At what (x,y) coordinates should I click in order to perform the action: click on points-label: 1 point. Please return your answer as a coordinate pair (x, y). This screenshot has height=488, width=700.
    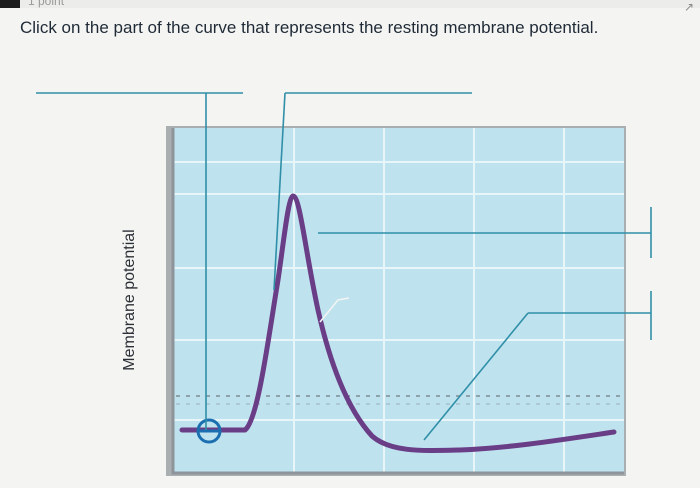
    Looking at the image, I should click on (46, 4).